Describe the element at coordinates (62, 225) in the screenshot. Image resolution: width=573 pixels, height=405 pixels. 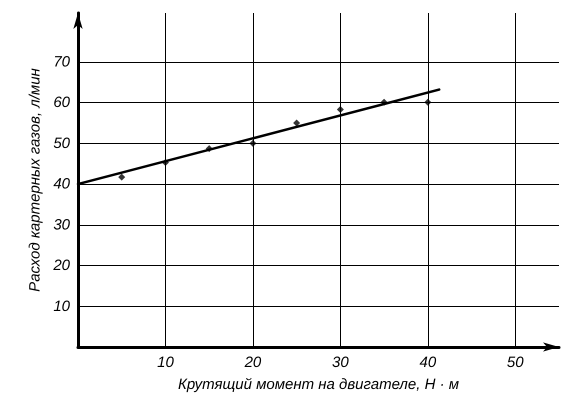
I see `y-tick-label: 30` at that location.